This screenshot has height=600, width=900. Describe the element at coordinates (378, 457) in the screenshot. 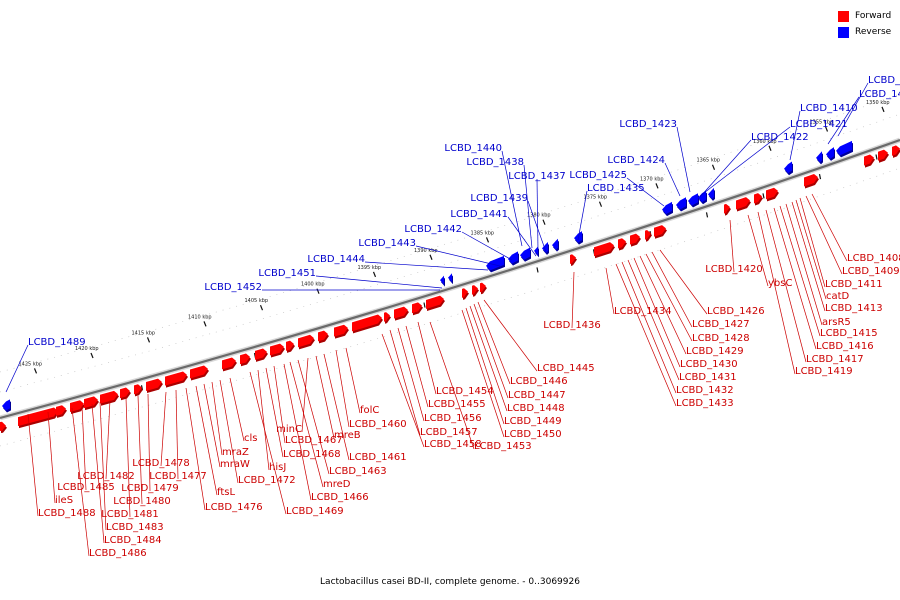

I see `gene-label: LCBD_1461` at that location.